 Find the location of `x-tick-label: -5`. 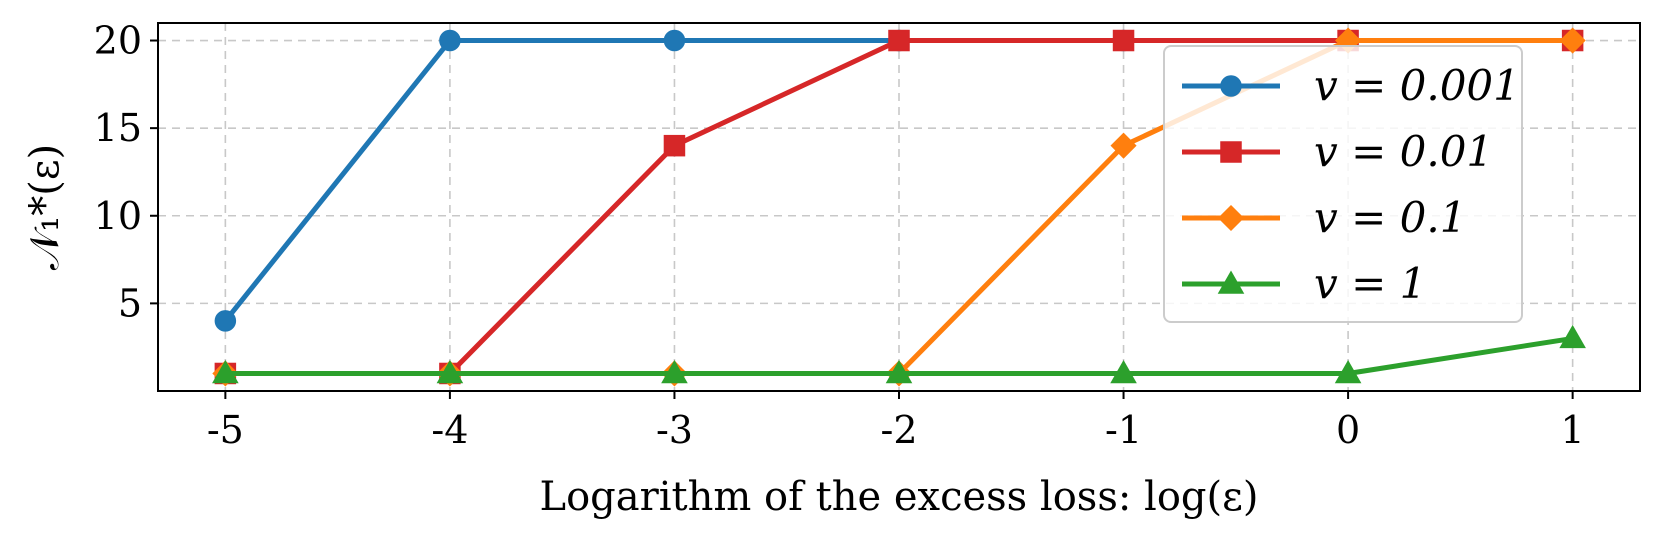

x-tick-label: -5 is located at coordinates (225, 430).